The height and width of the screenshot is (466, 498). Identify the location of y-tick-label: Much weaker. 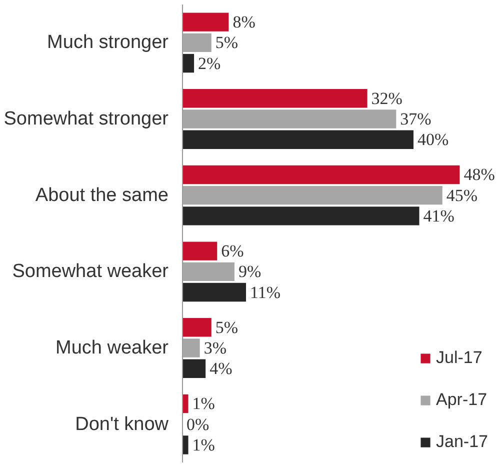
(113, 348).